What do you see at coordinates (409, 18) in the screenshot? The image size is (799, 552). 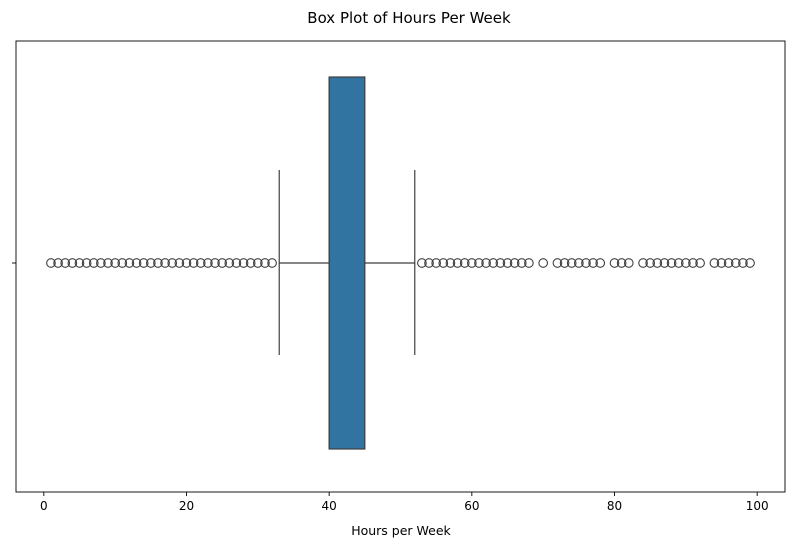 I see `chart-title: Box Plot of Hours Per Week` at bounding box center [409, 18].